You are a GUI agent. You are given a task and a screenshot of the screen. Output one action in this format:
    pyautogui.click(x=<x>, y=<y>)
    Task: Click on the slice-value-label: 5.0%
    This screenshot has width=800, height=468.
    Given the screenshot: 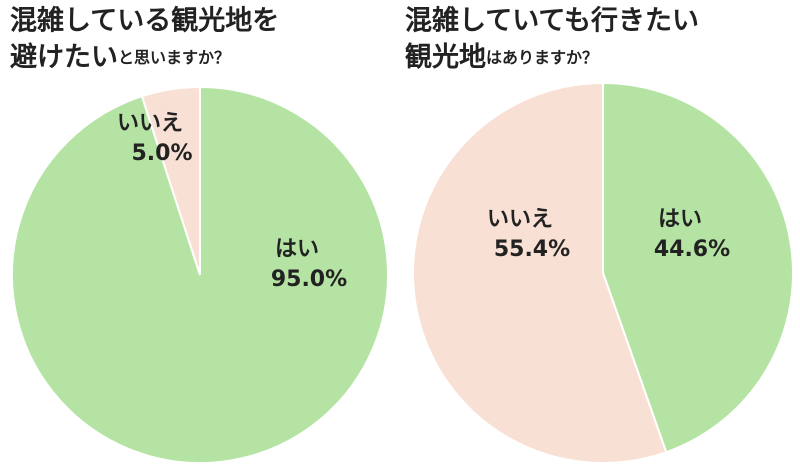 What is the action you would take?
    pyautogui.click(x=161, y=153)
    